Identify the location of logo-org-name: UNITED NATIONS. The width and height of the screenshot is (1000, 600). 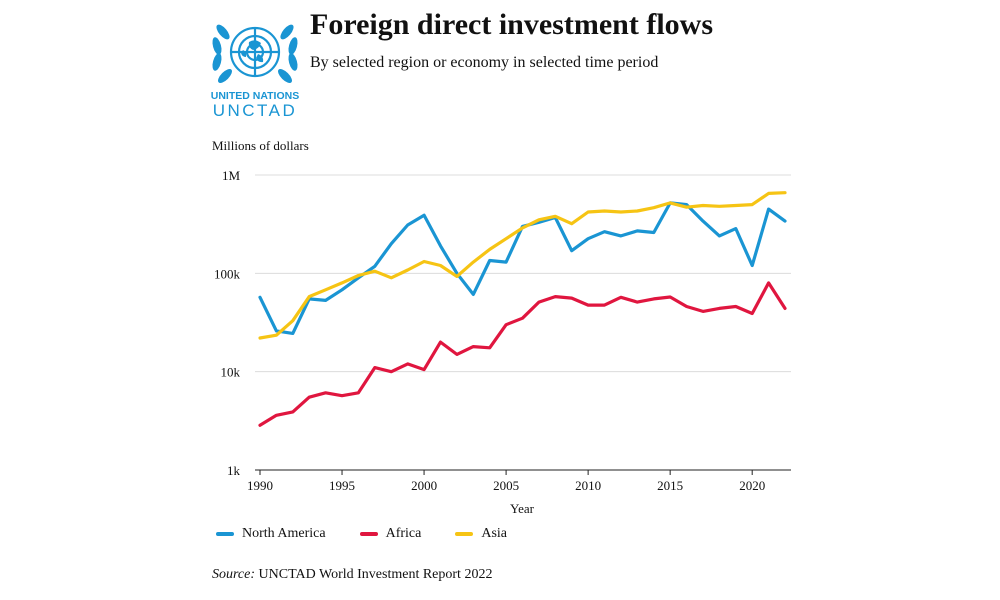
(255, 96).